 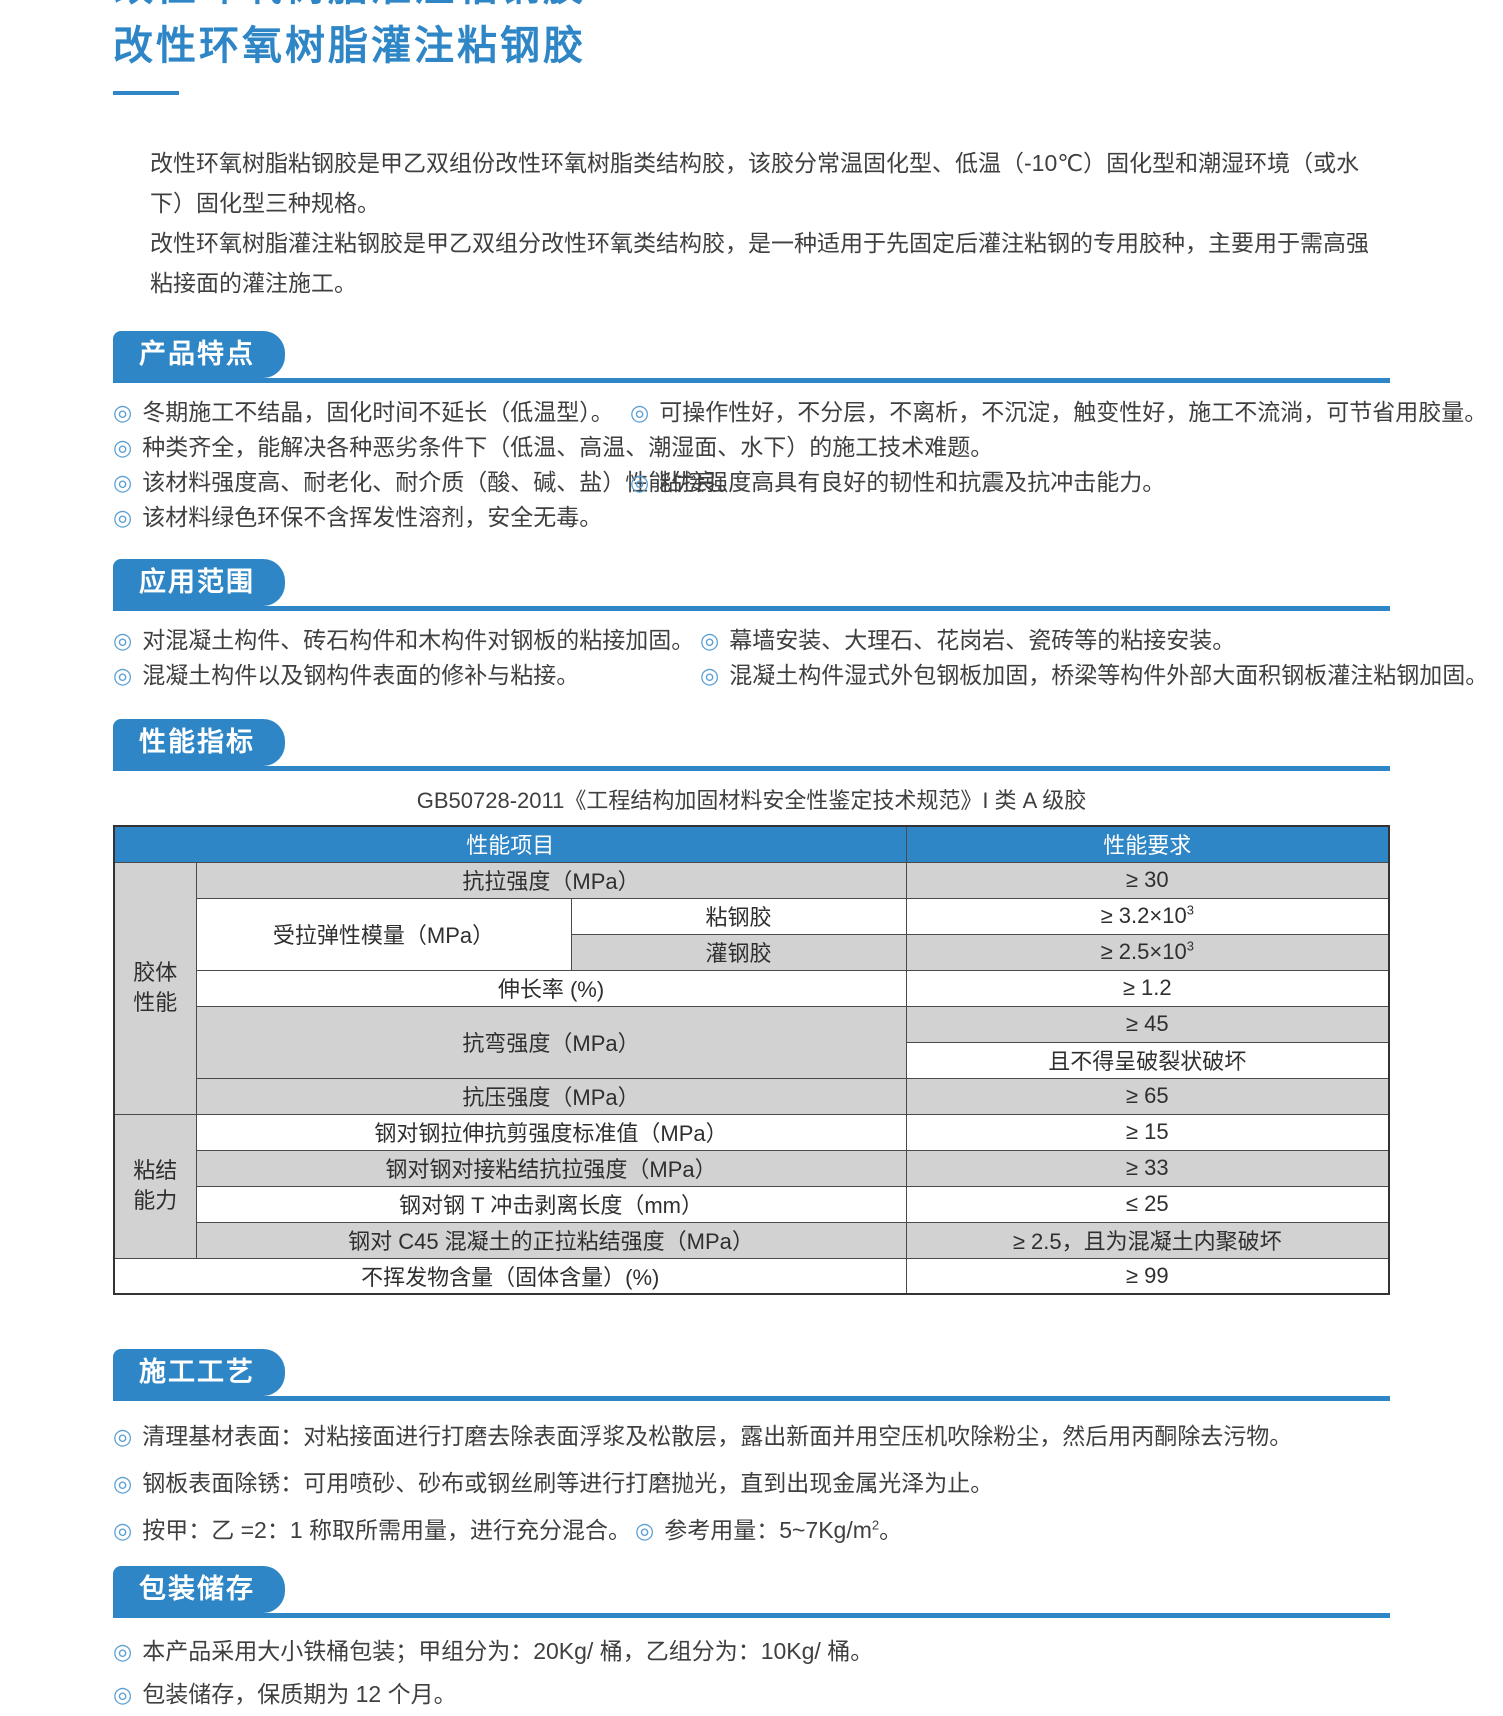 I want to click on bullet-text: 本产品采用大小铁桶包装；甲组分为：20Kg/ 桶，乙组分为：10Kg/ 桶。, so click(x=508, y=1651).